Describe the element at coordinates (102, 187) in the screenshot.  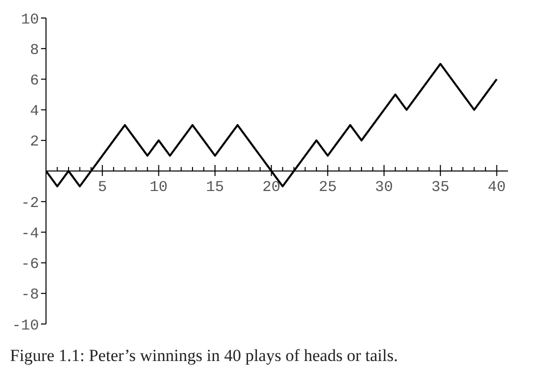
I see `x-tick-label: 5` at that location.